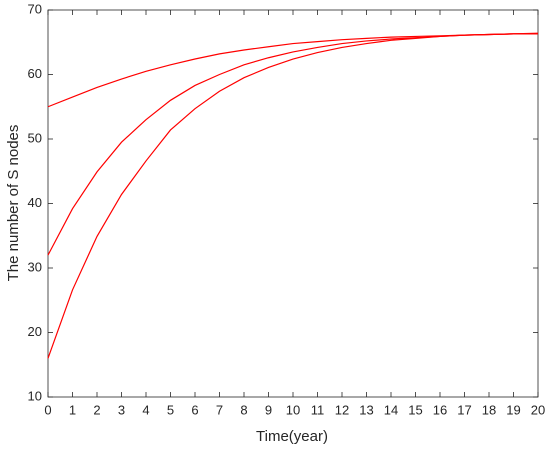 The width and height of the screenshot is (550, 451). Describe the element at coordinates (219, 409) in the screenshot. I see `x-tick-label: 7` at that location.